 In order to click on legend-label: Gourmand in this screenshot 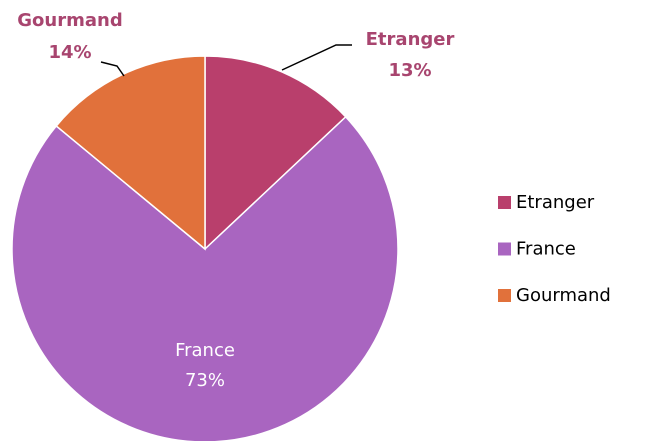, I will do `click(563, 295)`.